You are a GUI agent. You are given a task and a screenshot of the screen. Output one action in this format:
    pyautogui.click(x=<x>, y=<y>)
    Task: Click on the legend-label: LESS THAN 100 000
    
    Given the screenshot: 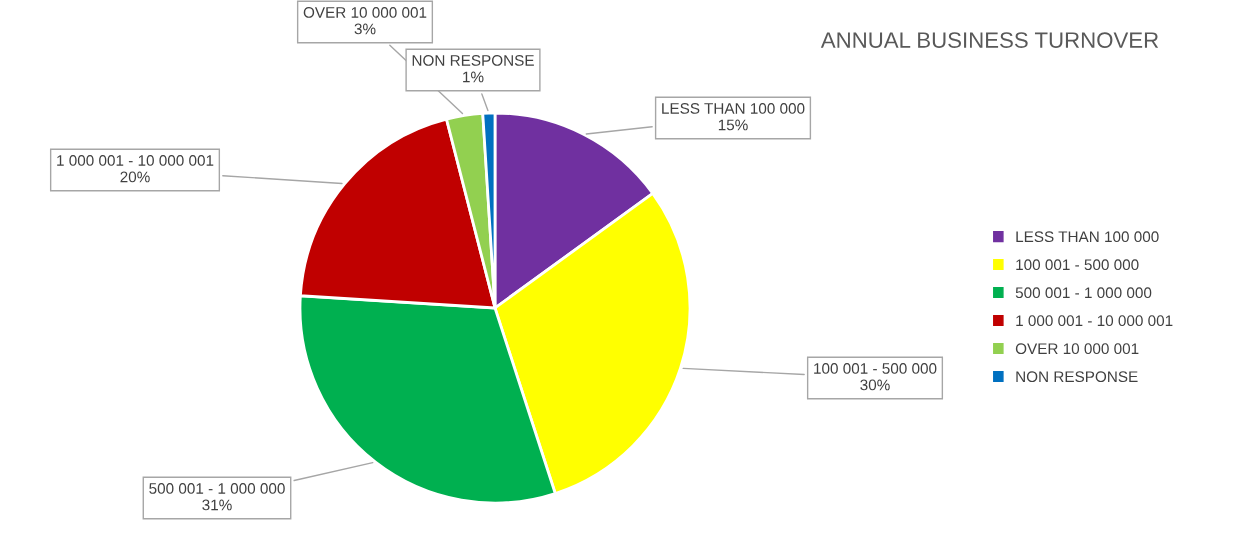 What is the action you would take?
    pyautogui.click(x=1087, y=237)
    